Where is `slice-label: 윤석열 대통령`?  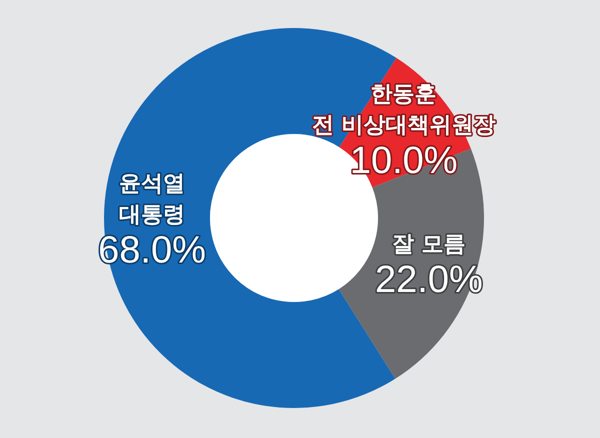 slice-label: 윤석열 대통령 is located at coordinates (152, 200).